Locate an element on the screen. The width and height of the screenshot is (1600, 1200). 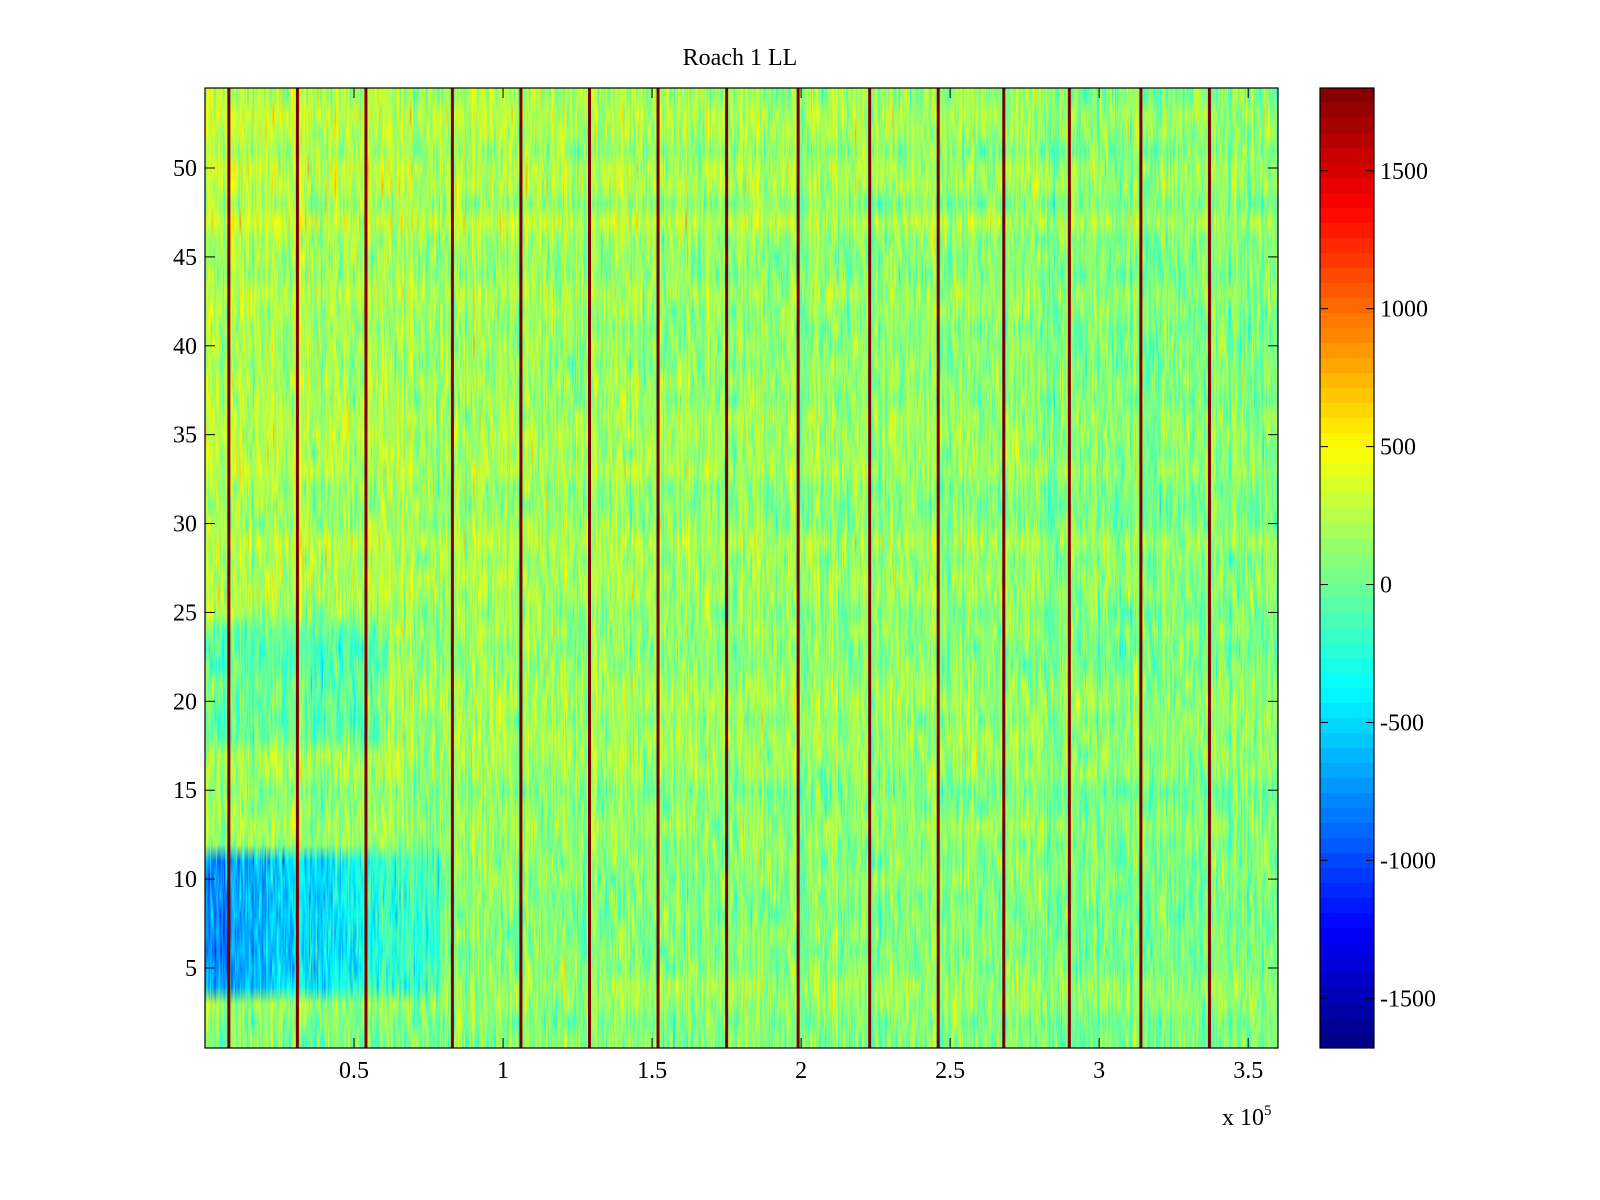
y-tick-label: 30 is located at coordinates (185, 525).